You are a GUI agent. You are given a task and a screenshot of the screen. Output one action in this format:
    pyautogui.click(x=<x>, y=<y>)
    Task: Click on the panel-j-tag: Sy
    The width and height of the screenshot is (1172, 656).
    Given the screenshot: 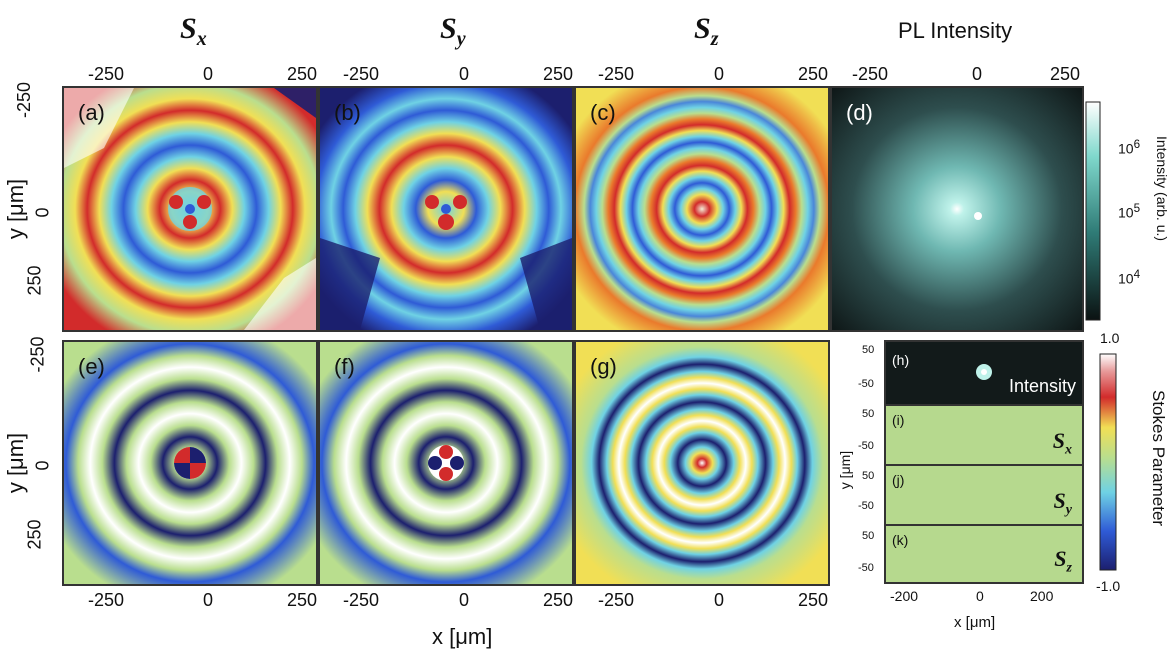 What is the action you would take?
    pyautogui.click(x=1062, y=503)
    